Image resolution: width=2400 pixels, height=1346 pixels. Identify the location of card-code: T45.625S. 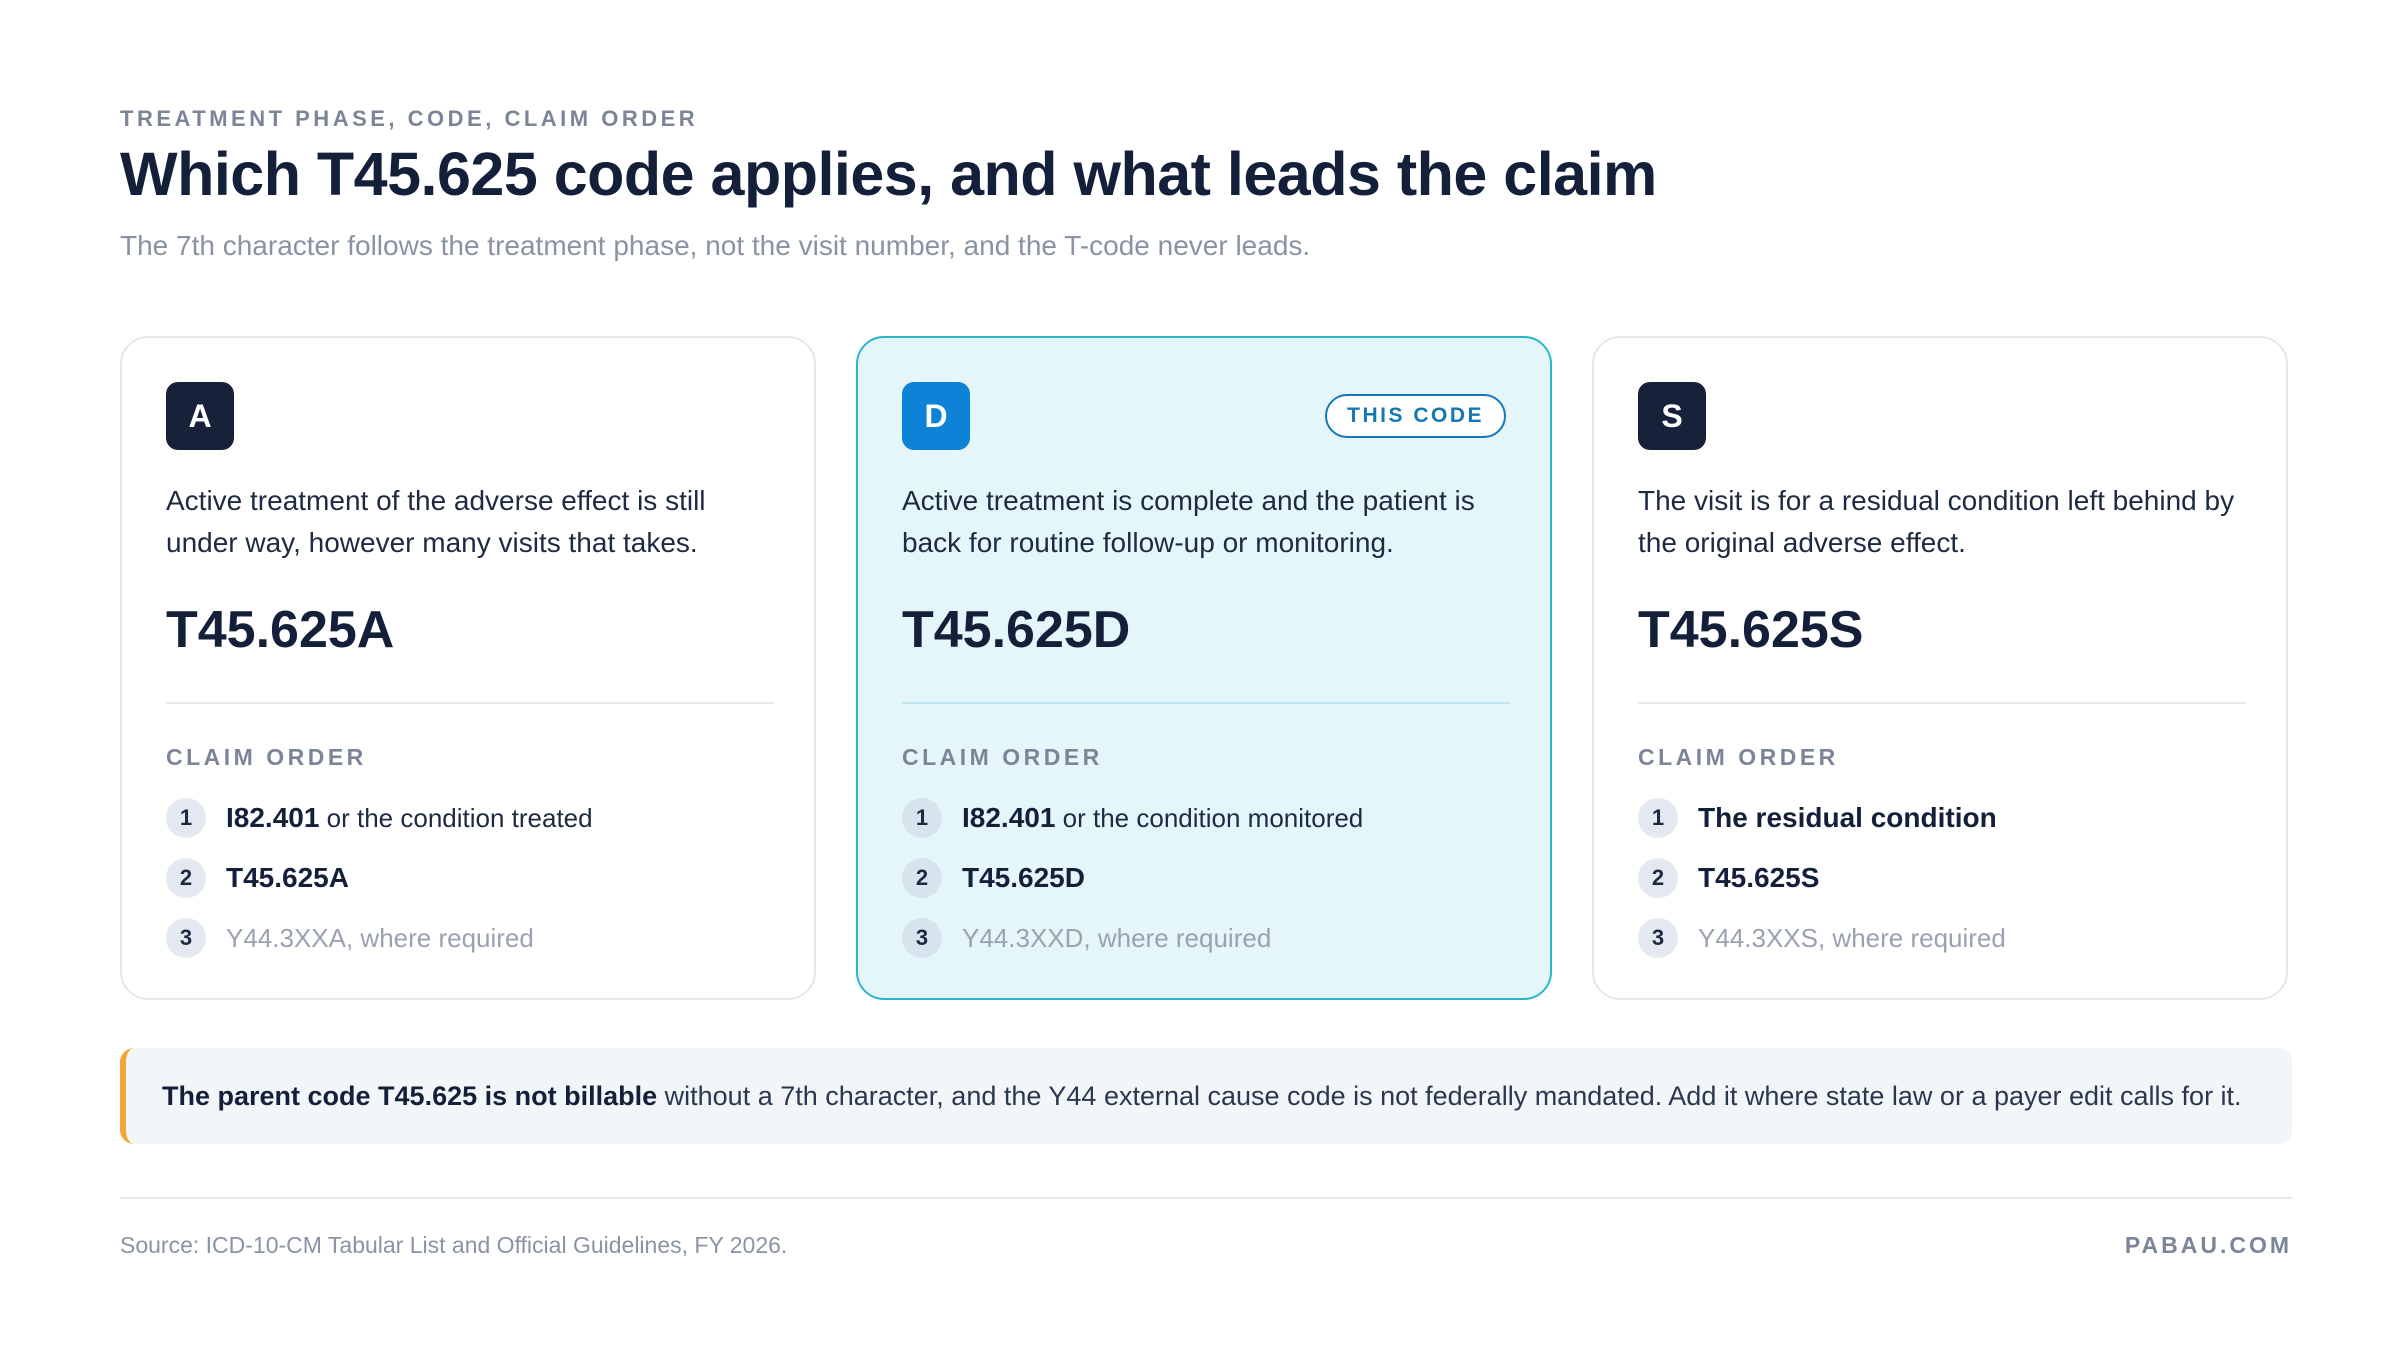
(1751, 630).